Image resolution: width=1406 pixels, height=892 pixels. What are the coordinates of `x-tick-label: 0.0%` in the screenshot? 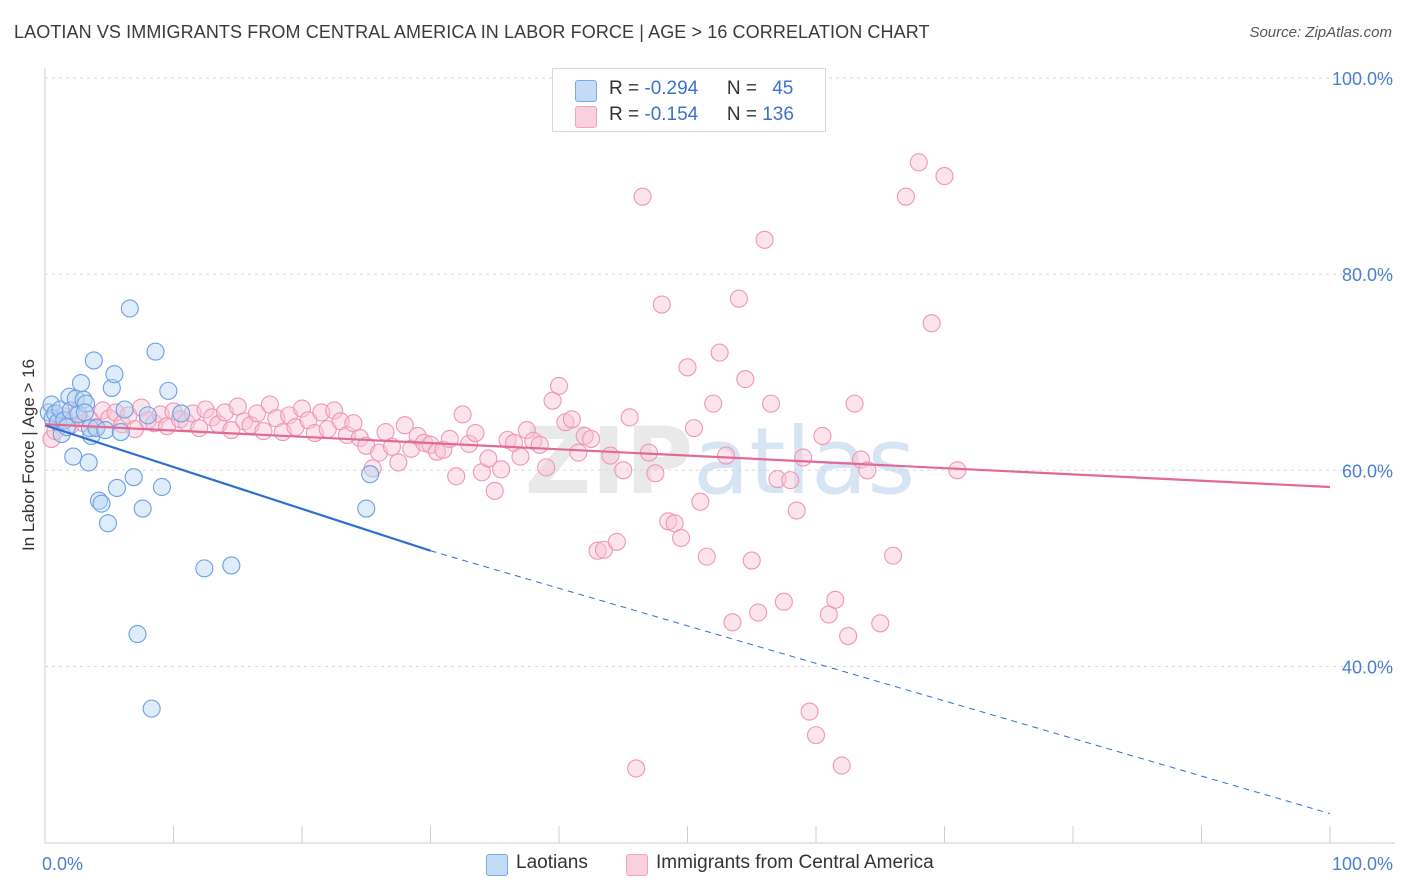 It's located at (62, 864).